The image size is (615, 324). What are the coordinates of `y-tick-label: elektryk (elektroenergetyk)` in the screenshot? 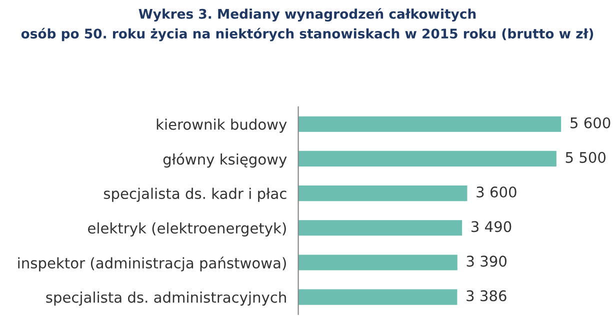 It's located at (187, 229).